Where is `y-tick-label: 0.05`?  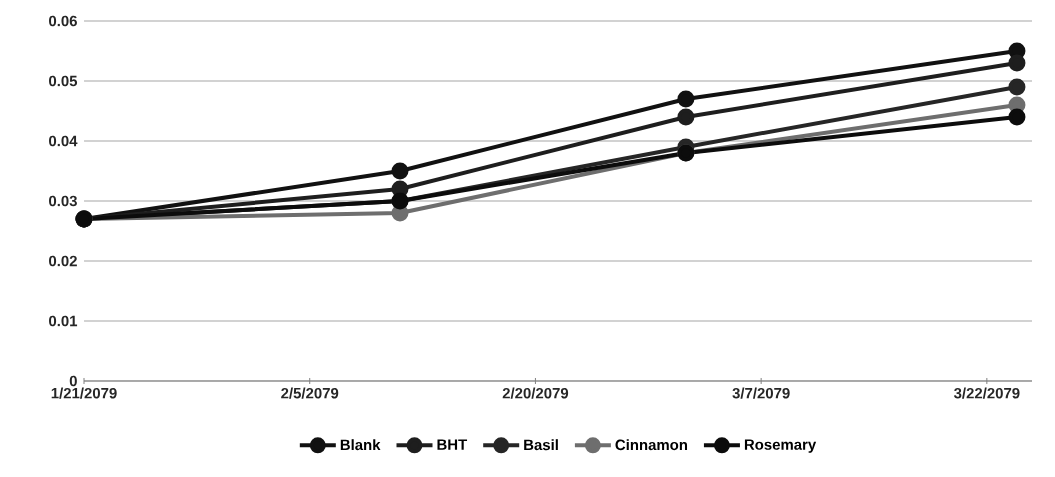
y-tick-label: 0.05 is located at coordinates (63, 81).